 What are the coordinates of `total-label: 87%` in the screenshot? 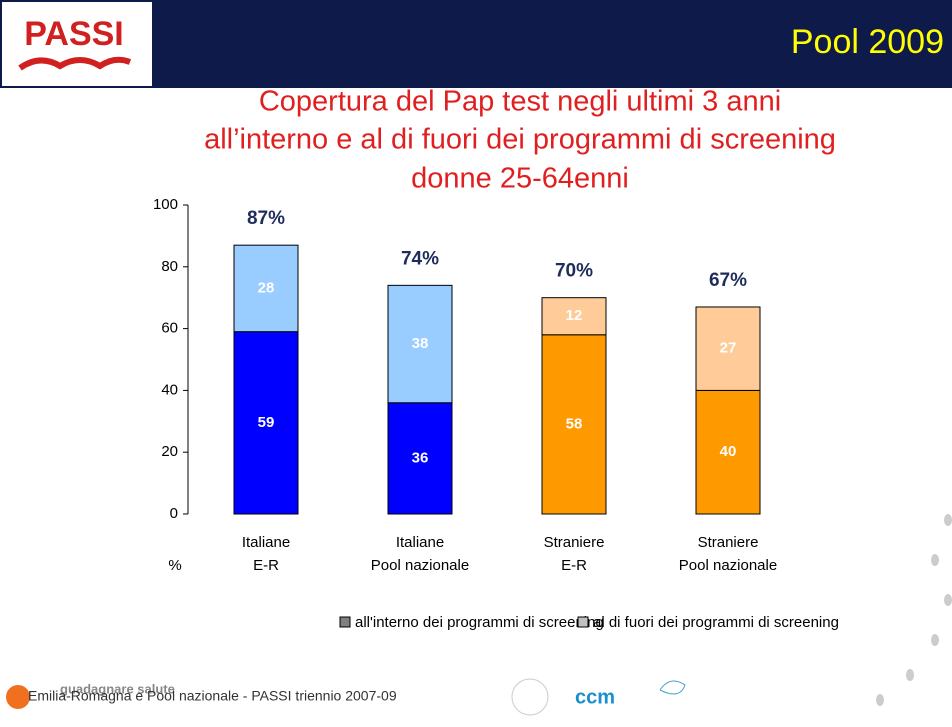 It's located at (266, 218).